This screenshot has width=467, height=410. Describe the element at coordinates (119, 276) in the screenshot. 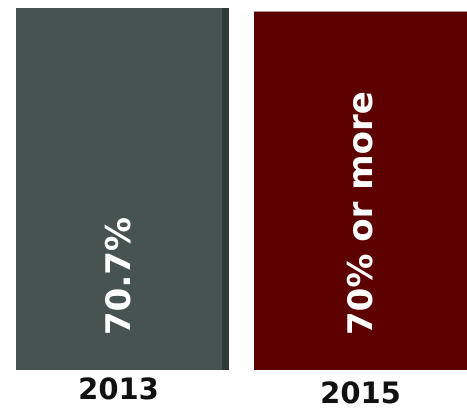

I see `value-label: 70.7%` at that location.